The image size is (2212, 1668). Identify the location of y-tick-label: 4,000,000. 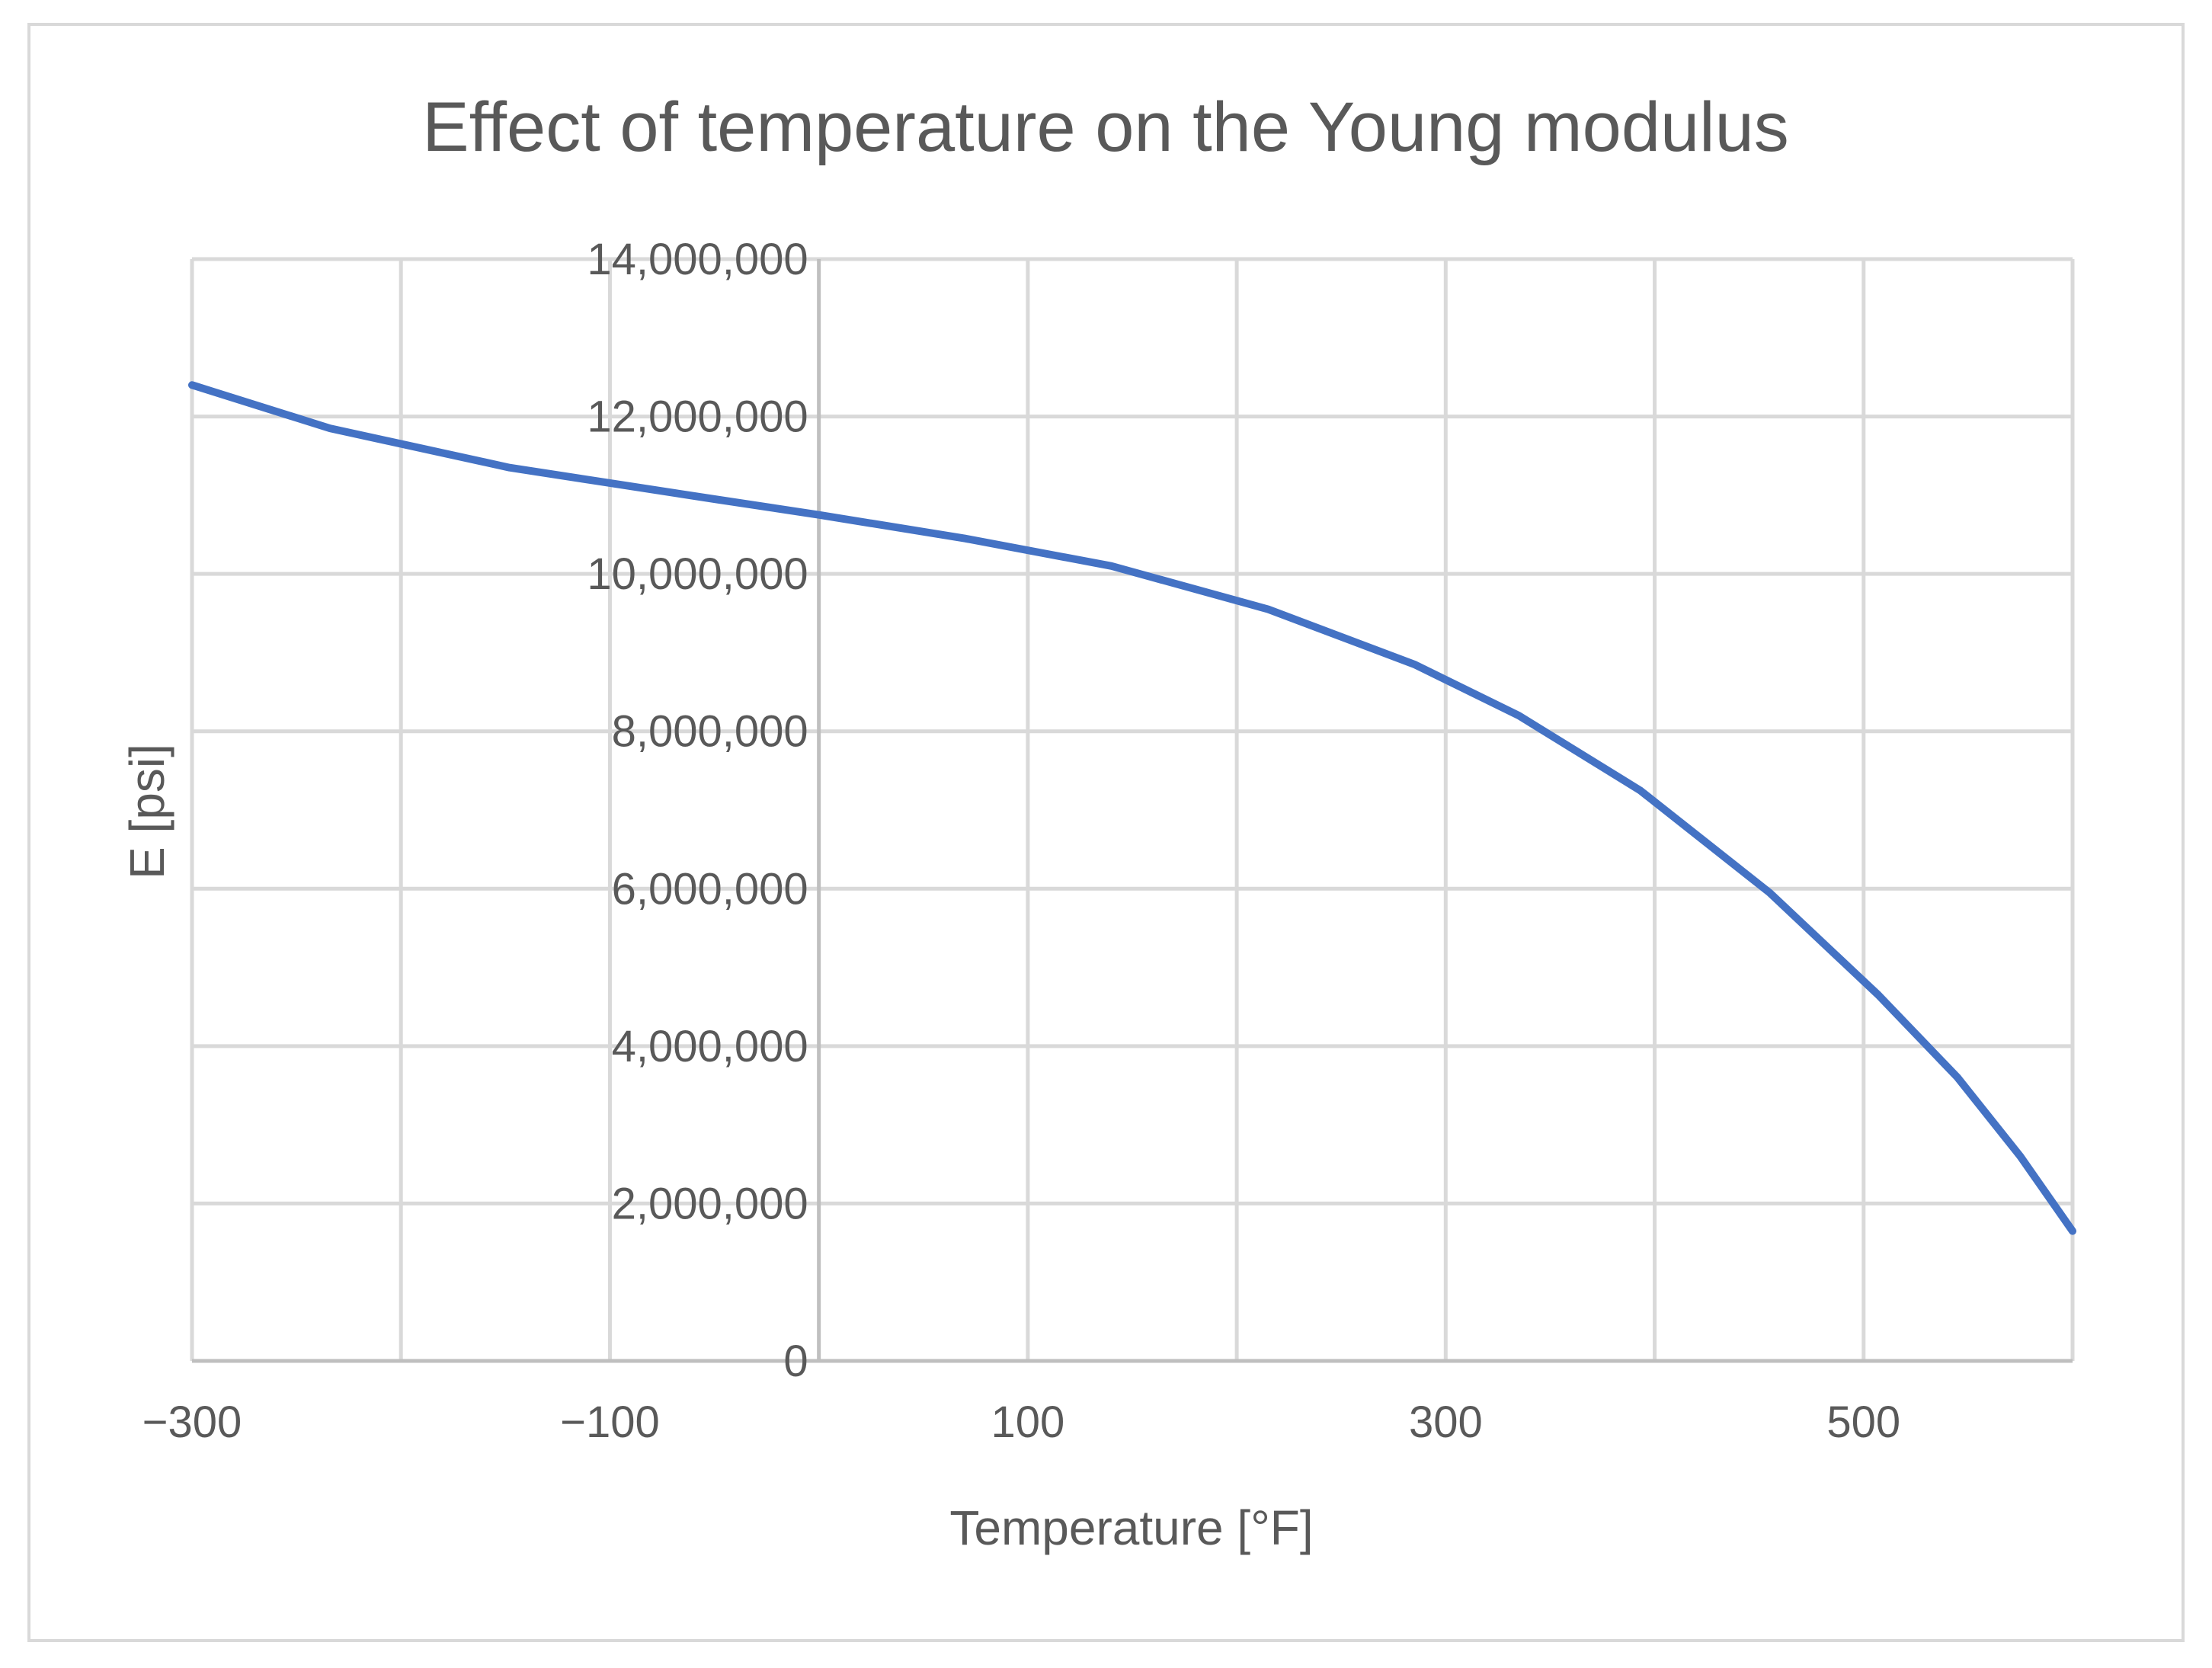
(710, 1046).